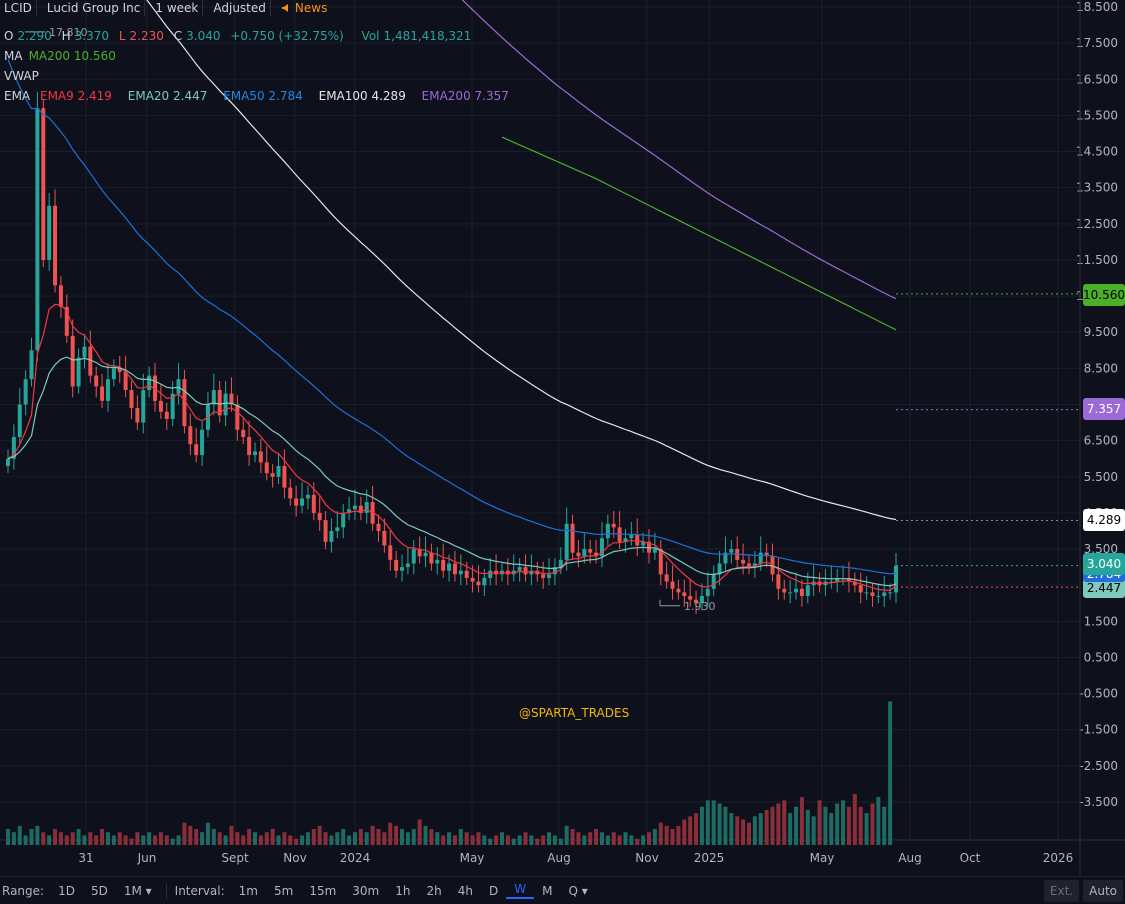  What do you see at coordinates (547, 890) in the screenshot?
I see `interval-m: M` at bounding box center [547, 890].